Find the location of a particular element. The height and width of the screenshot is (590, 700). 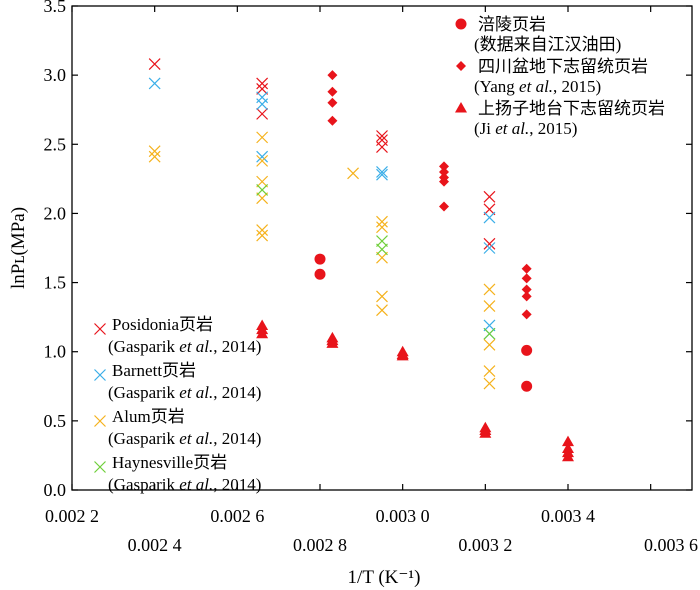

y-tick-label: 3.0 is located at coordinates (55, 75).